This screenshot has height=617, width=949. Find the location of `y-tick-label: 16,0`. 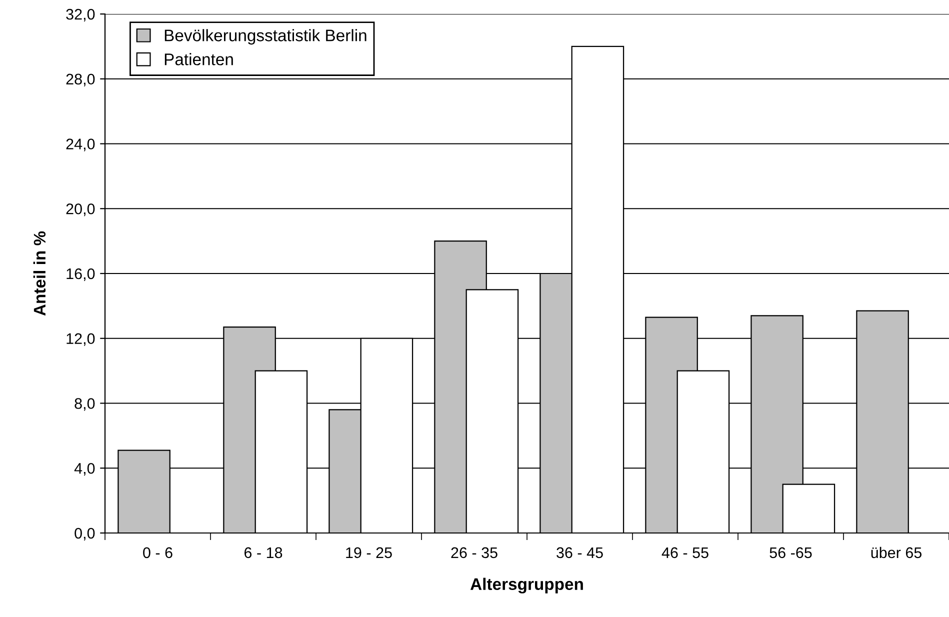

y-tick-label: 16,0 is located at coordinates (80, 274).